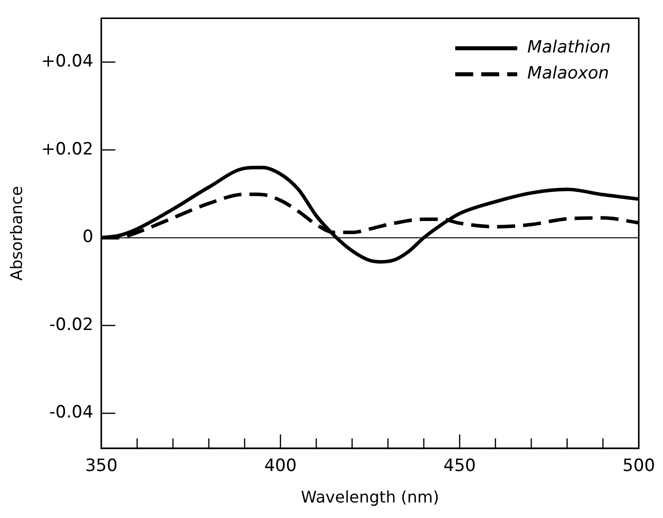 This screenshot has width=663, height=518. Describe the element at coordinates (639, 466) in the screenshot. I see `x-tick-label: 500` at that location.